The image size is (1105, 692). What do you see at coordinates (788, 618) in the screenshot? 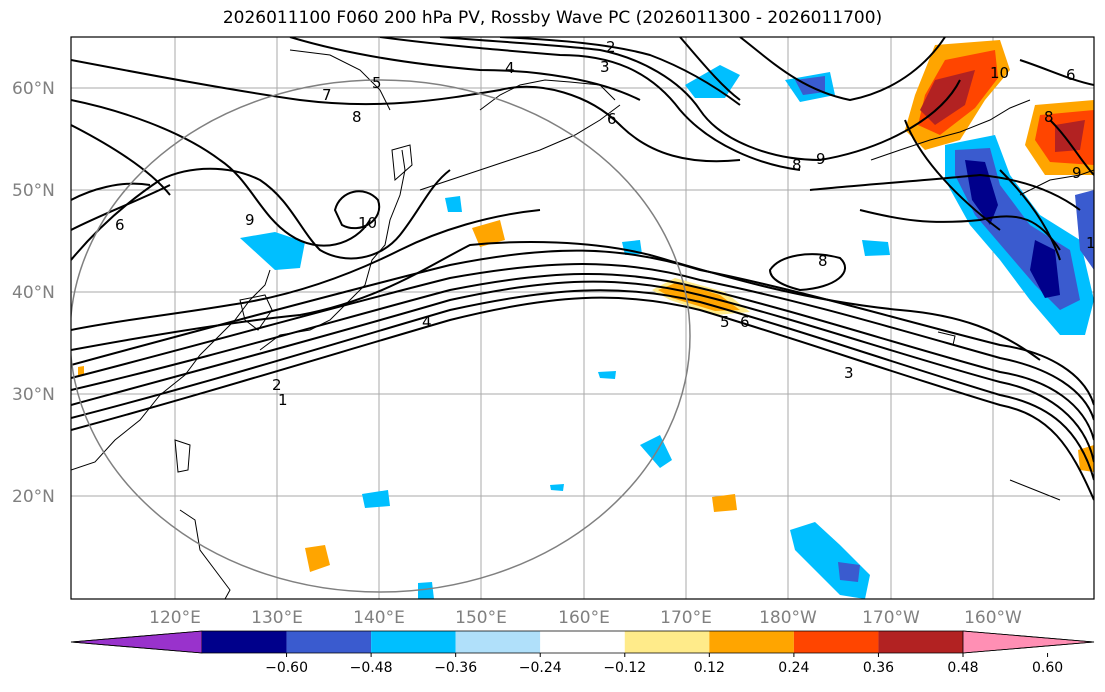
I see `lon-tick-label: 180°W` at bounding box center [788, 618].